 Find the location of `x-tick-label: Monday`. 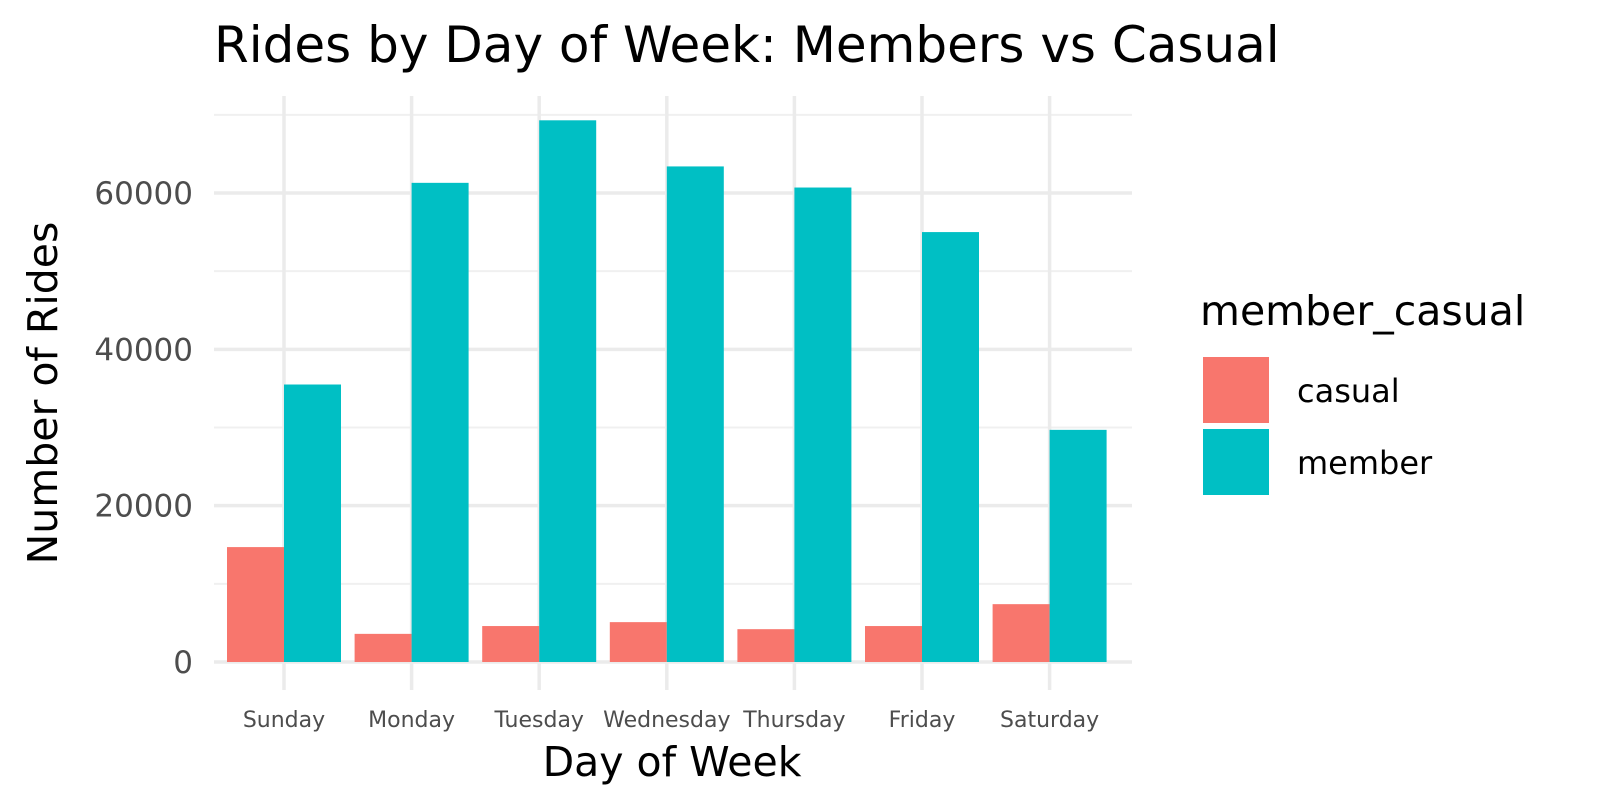

x-tick-label: Monday is located at coordinates (411, 720).